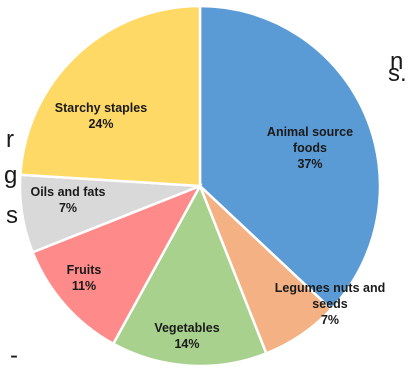 The image size is (409, 369). Describe the element at coordinates (310, 148) in the screenshot. I see `slice-name-label: foods` at that location.